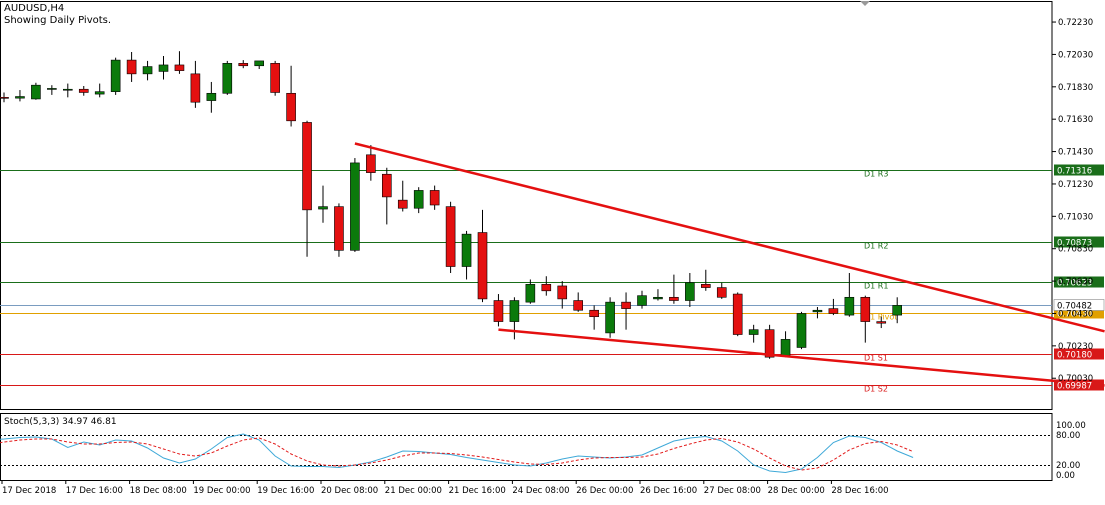 This screenshot has width=1105, height=505. I want to click on price-flag-label: 0.70623, so click(1074, 284).